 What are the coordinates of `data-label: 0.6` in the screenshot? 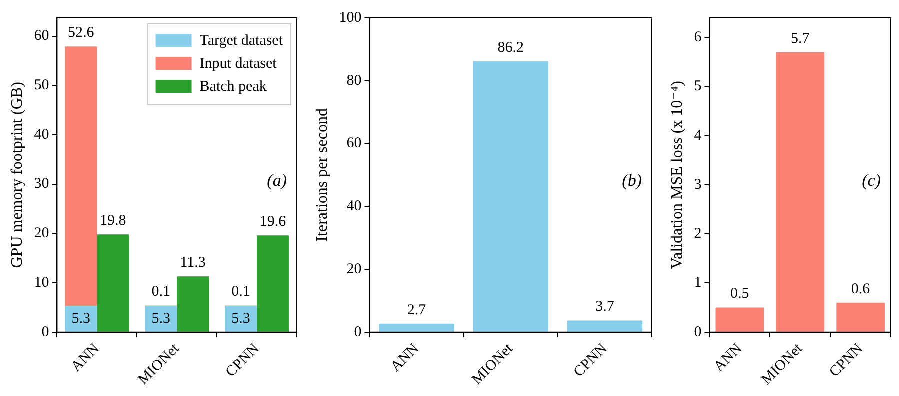 It's located at (861, 289).